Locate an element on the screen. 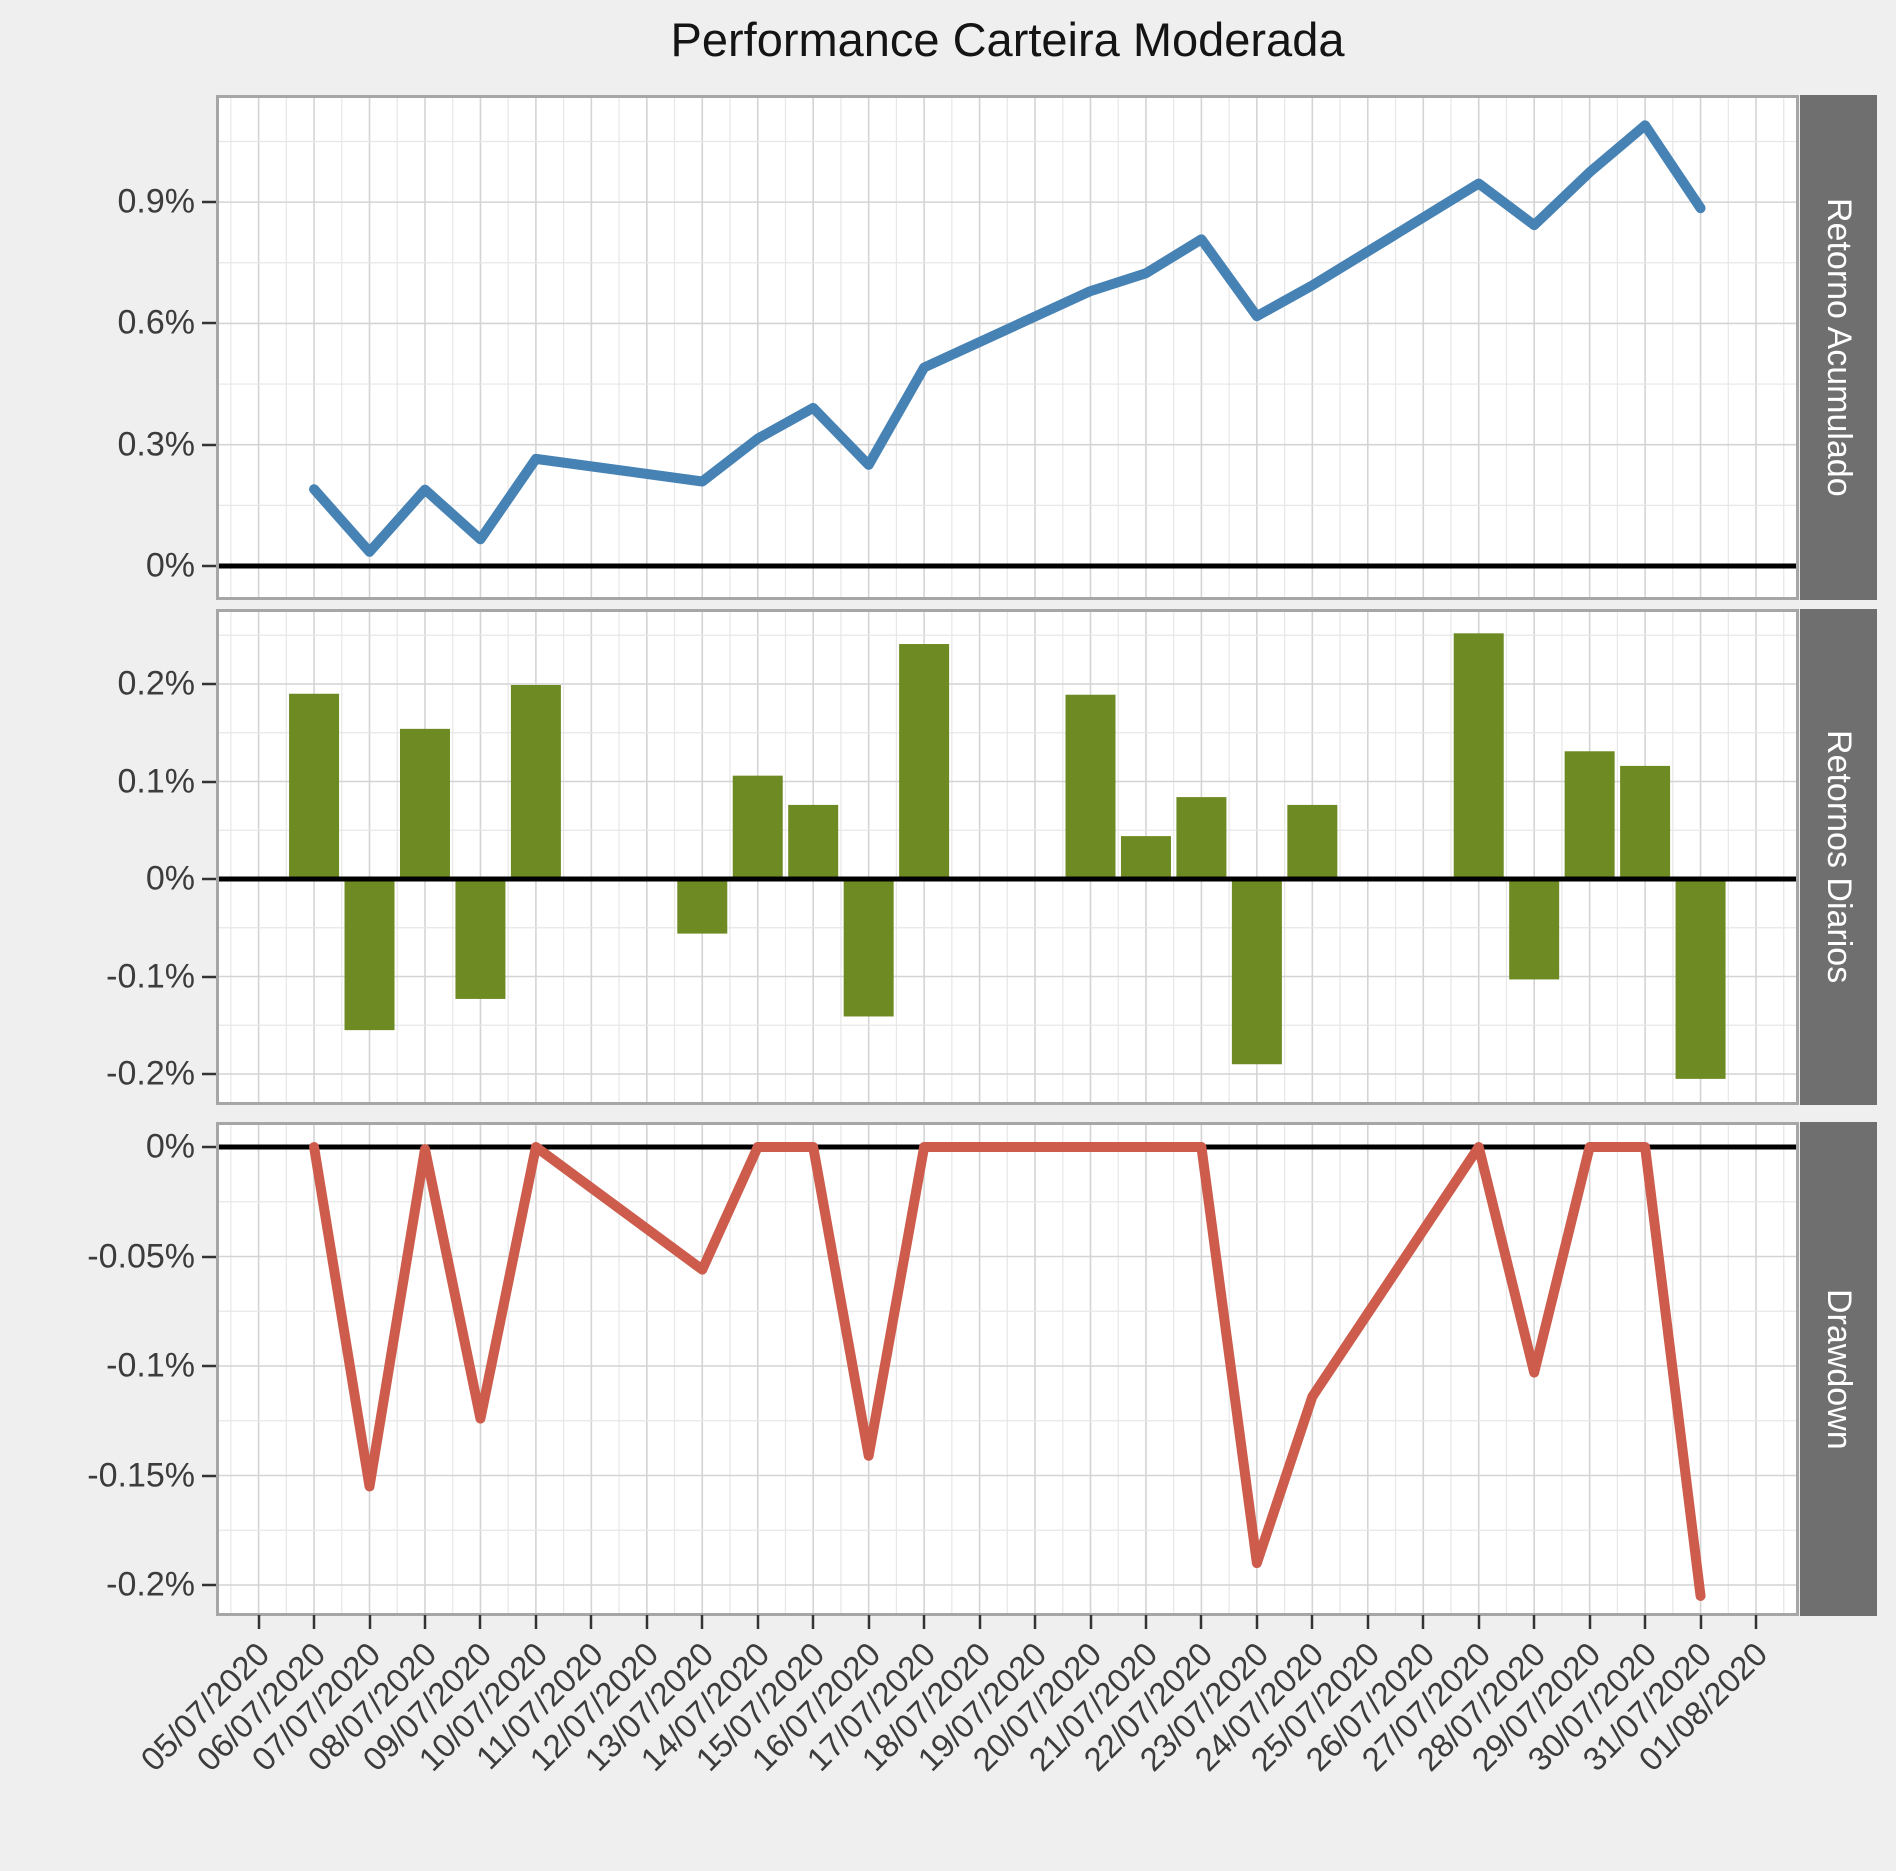  y-tick-label: -0.15% is located at coordinates (141, 1475).